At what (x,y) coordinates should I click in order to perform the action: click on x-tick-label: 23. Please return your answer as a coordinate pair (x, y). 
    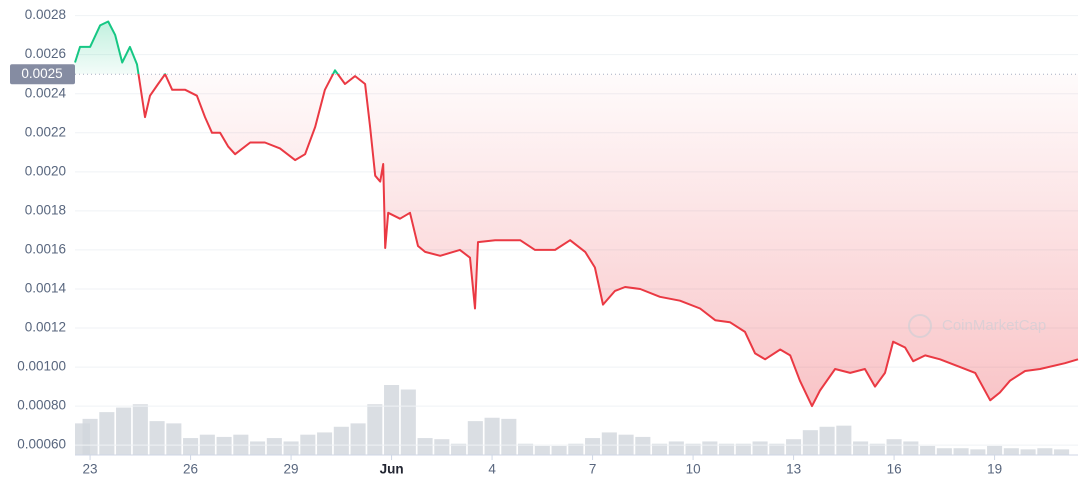
    Looking at the image, I should click on (90, 469).